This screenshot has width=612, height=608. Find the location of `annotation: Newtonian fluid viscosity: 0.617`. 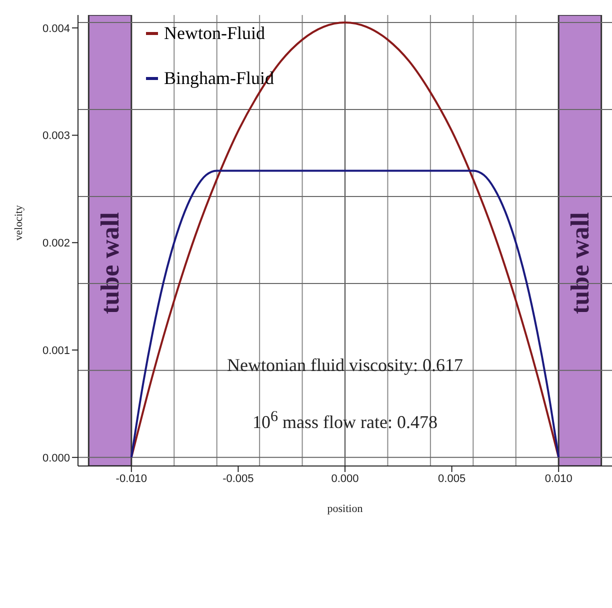

annotation: Newtonian fluid viscosity: 0.617 is located at coordinates (345, 364).